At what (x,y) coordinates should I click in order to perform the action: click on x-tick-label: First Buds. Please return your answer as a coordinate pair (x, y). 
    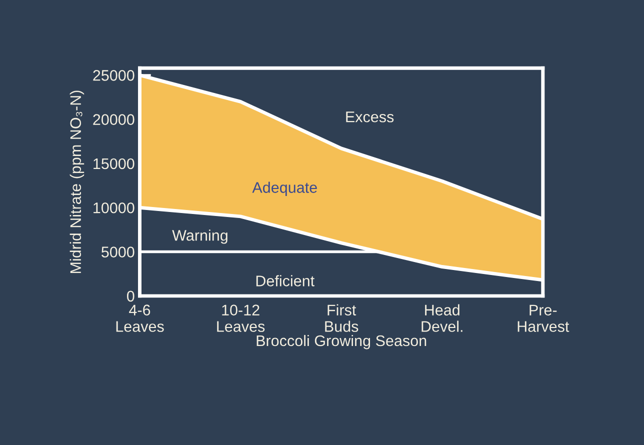
    Looking at the image, I should click on (341, 318).